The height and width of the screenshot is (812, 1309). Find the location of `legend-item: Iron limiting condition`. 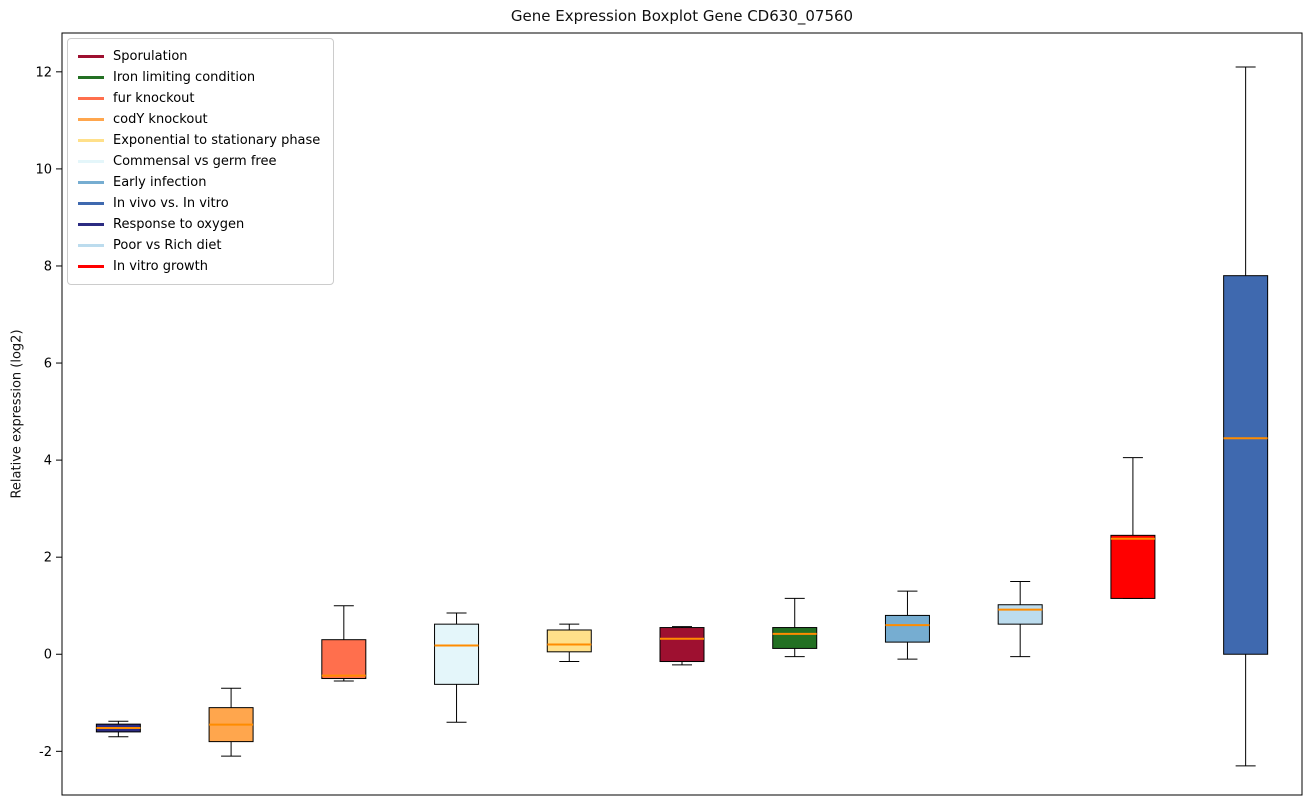

legend-item: Iron limiting condition is located at coordinates (199, 77).